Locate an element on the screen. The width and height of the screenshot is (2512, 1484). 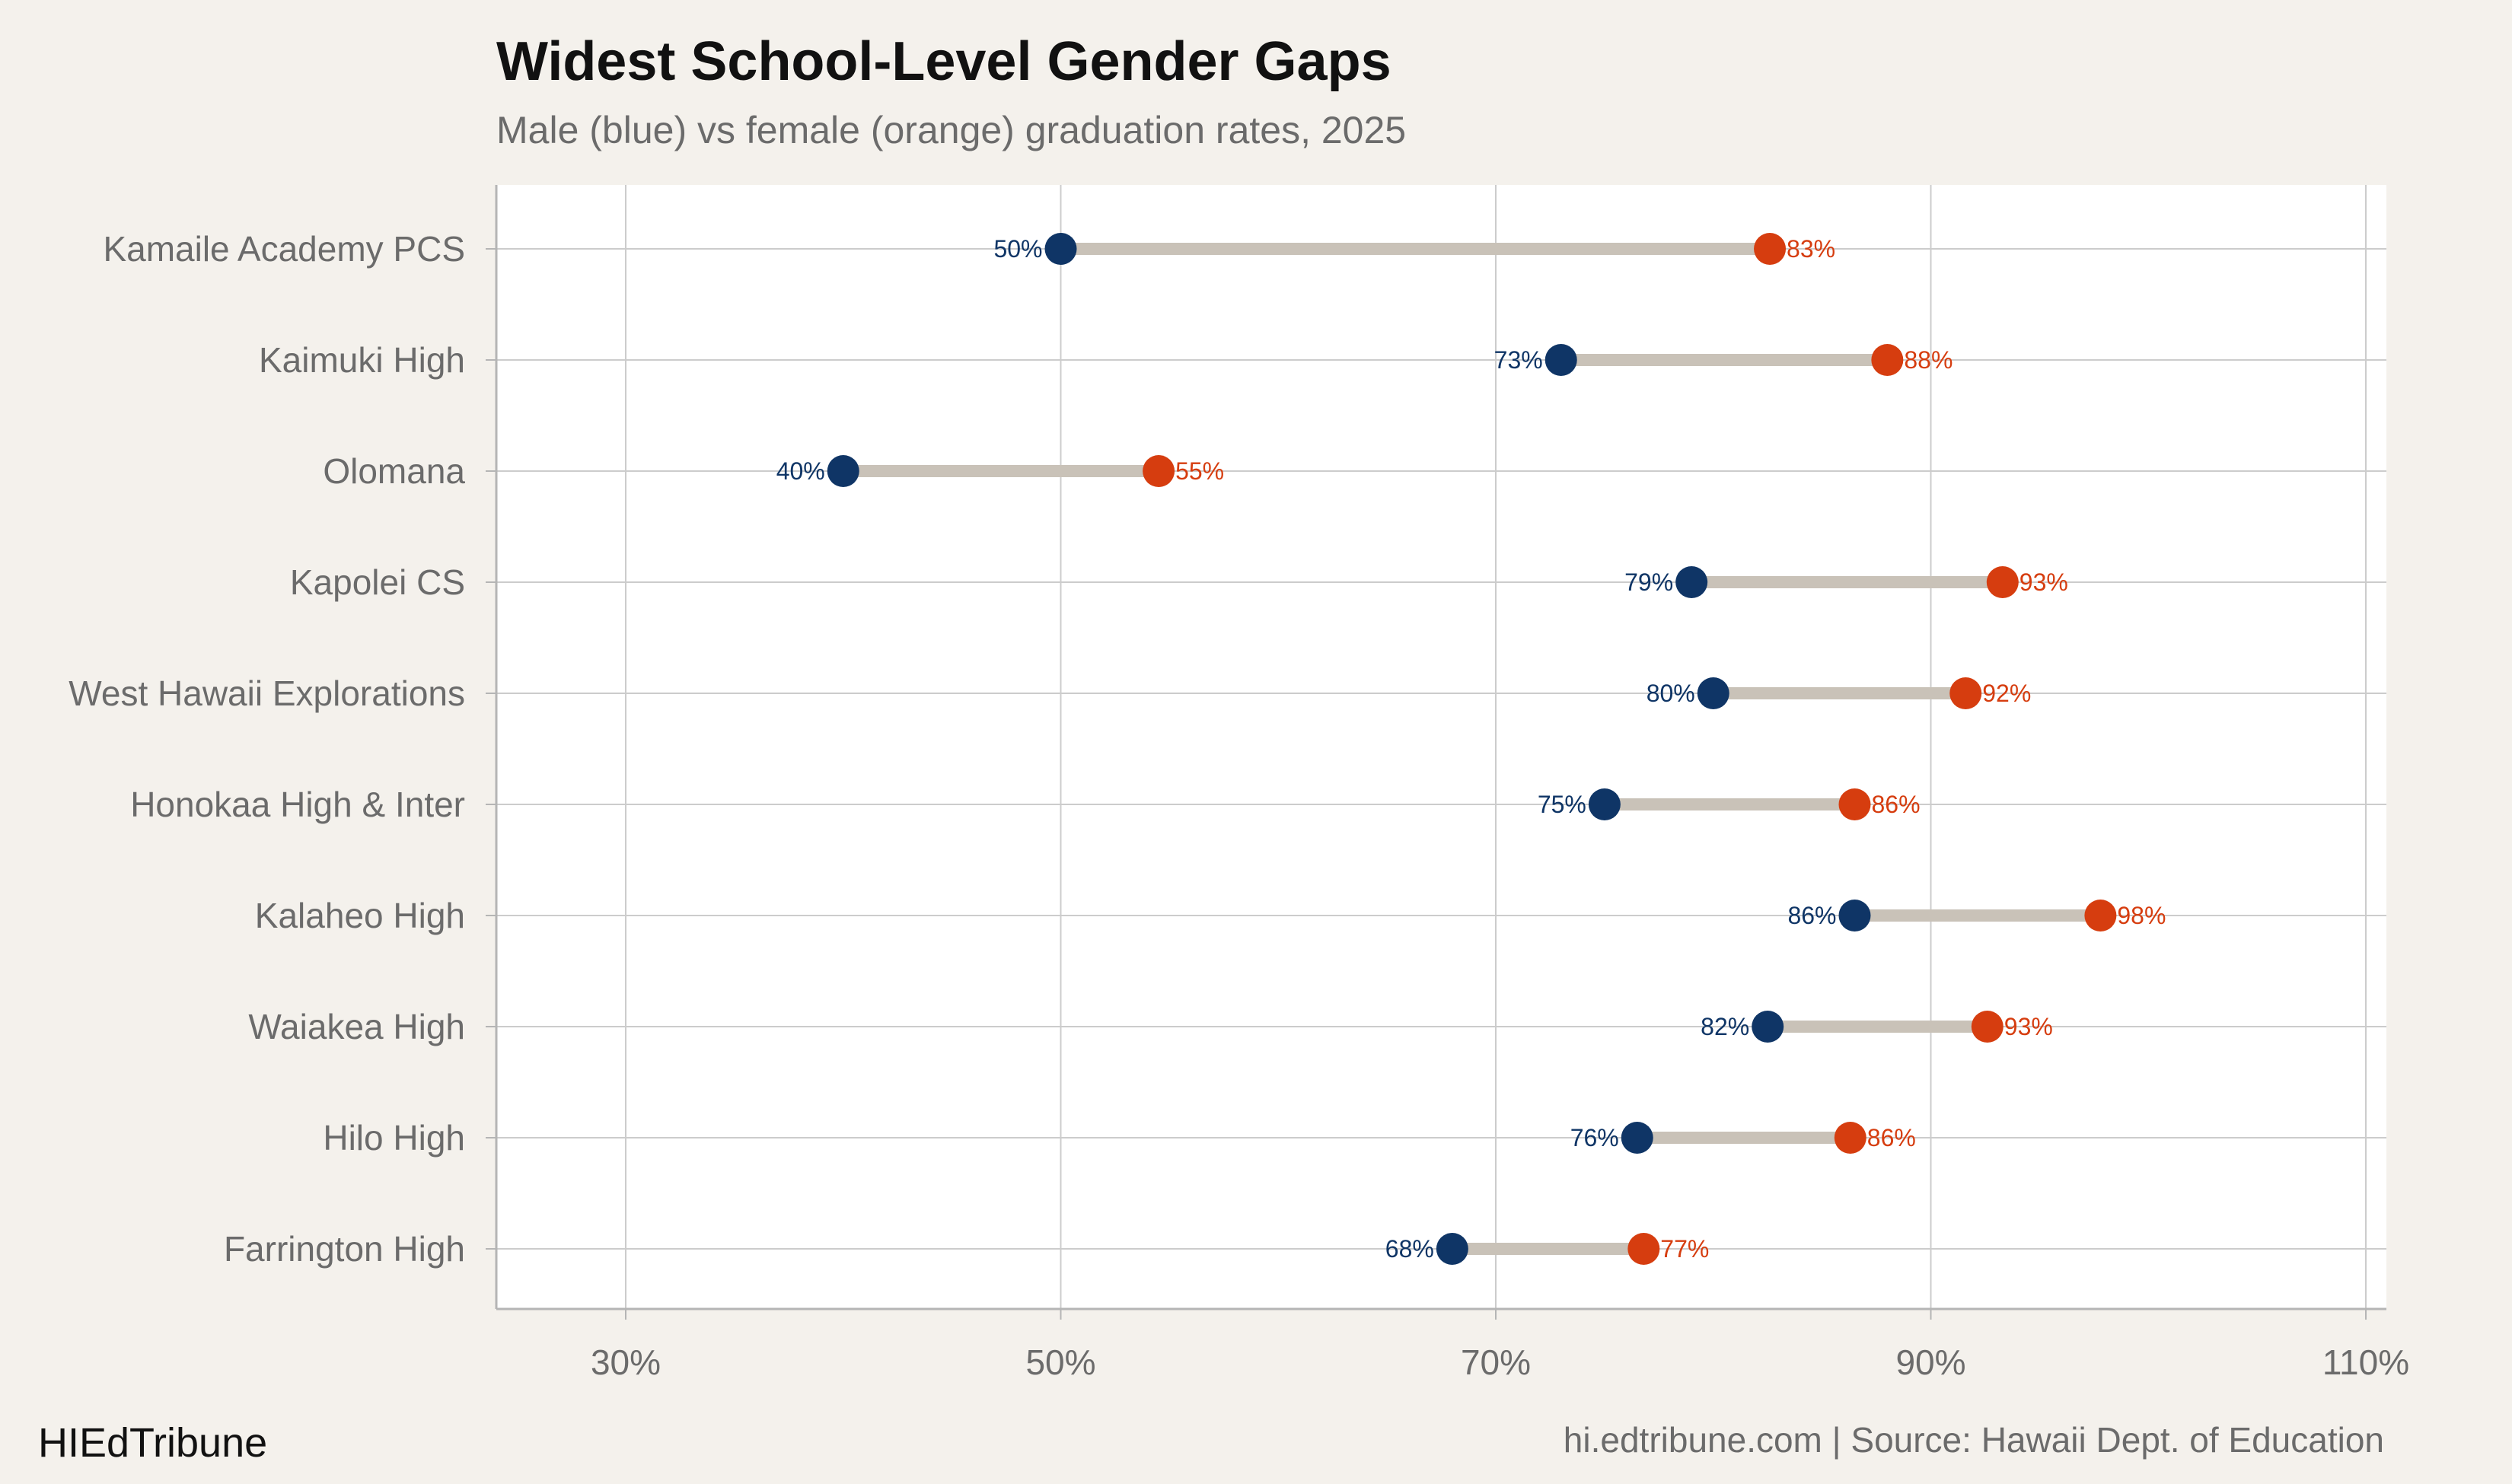
female-value-label: 55% is located at coordinates (1199, 471).